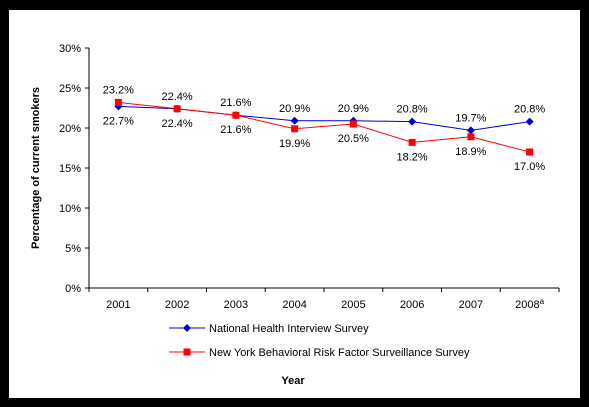 The width and height of the screenshot is (589, 407). I want to click on y-tick-label: 25%, so click(70, 89).